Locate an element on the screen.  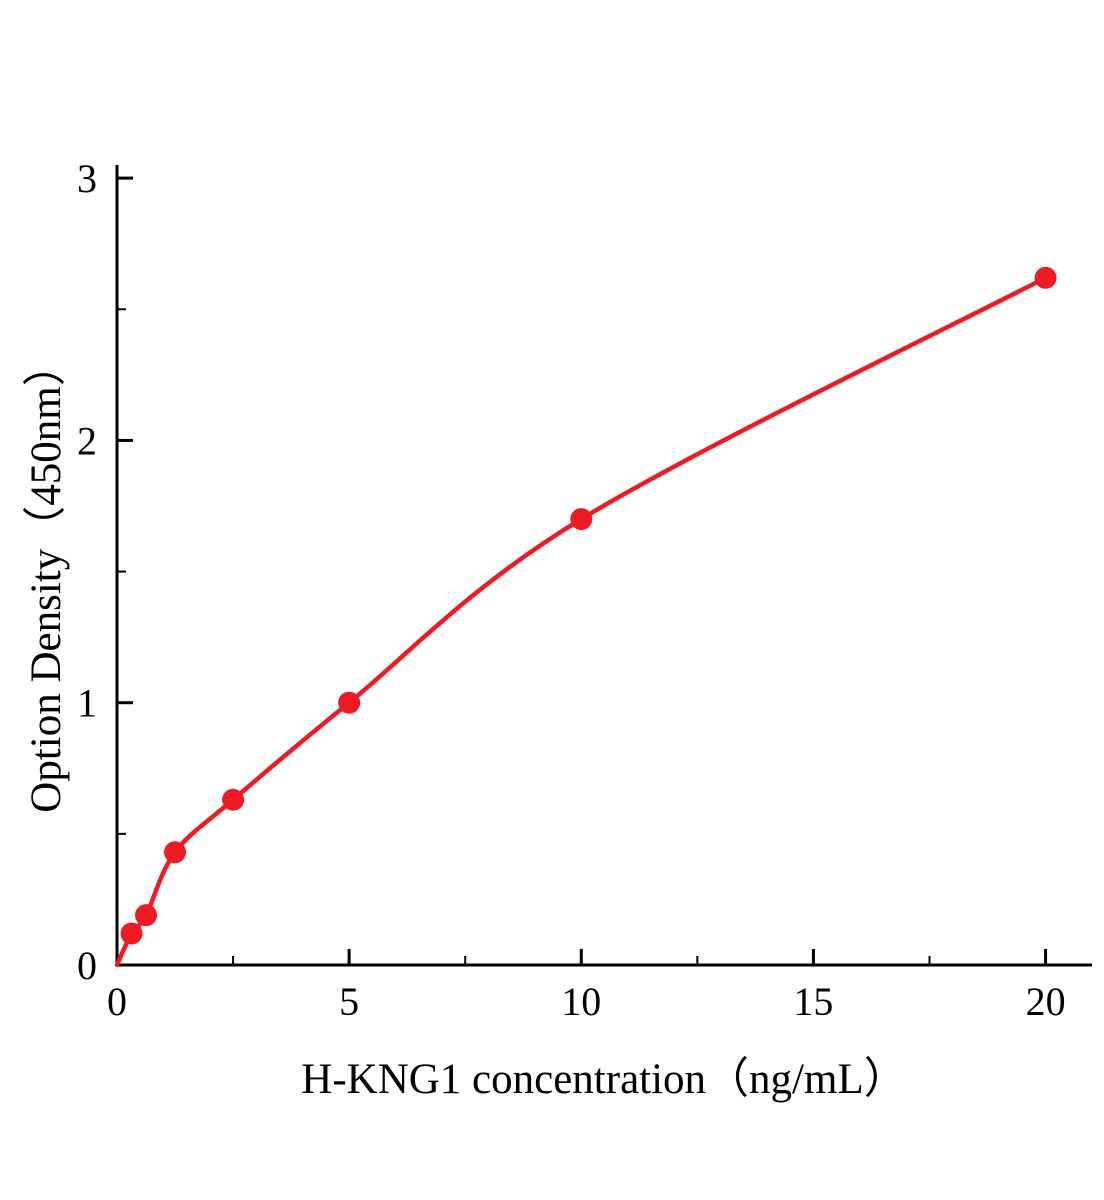
x-tick-label: 15 is located at coordinates (813, 1001).